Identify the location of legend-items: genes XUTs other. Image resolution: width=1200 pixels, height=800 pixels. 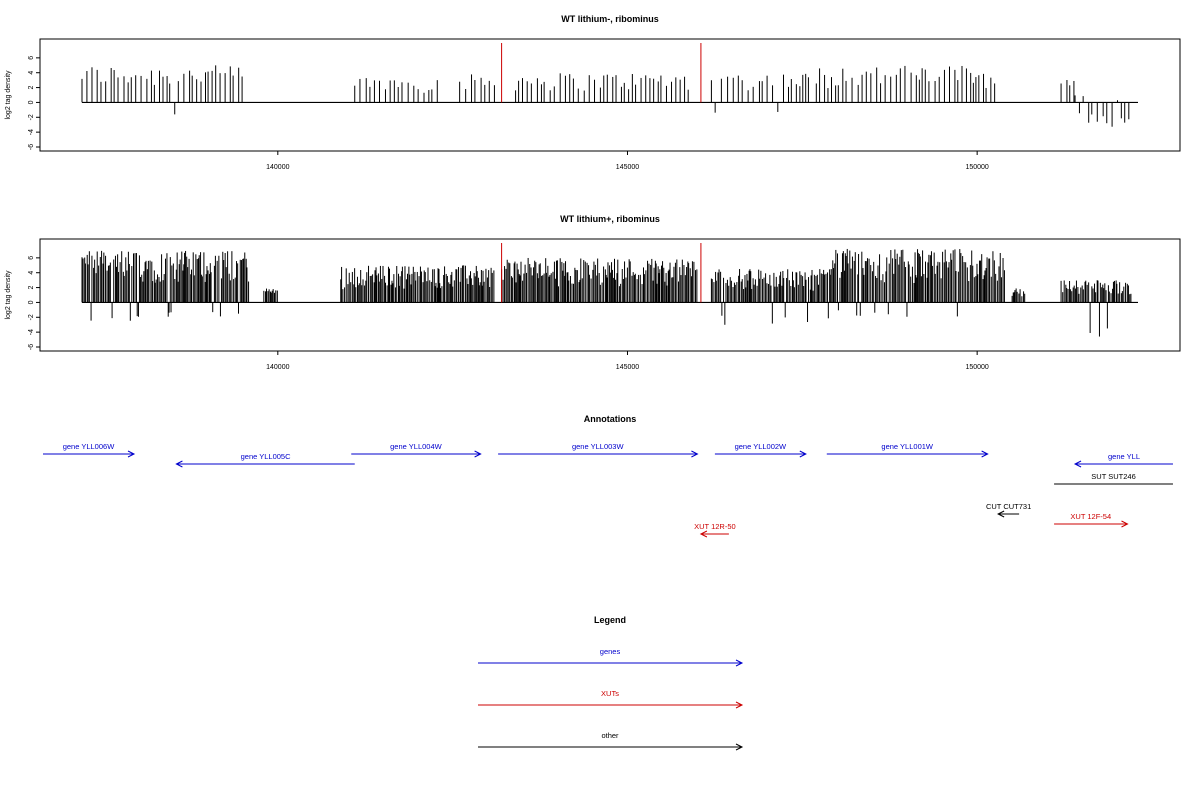
(611, 699).